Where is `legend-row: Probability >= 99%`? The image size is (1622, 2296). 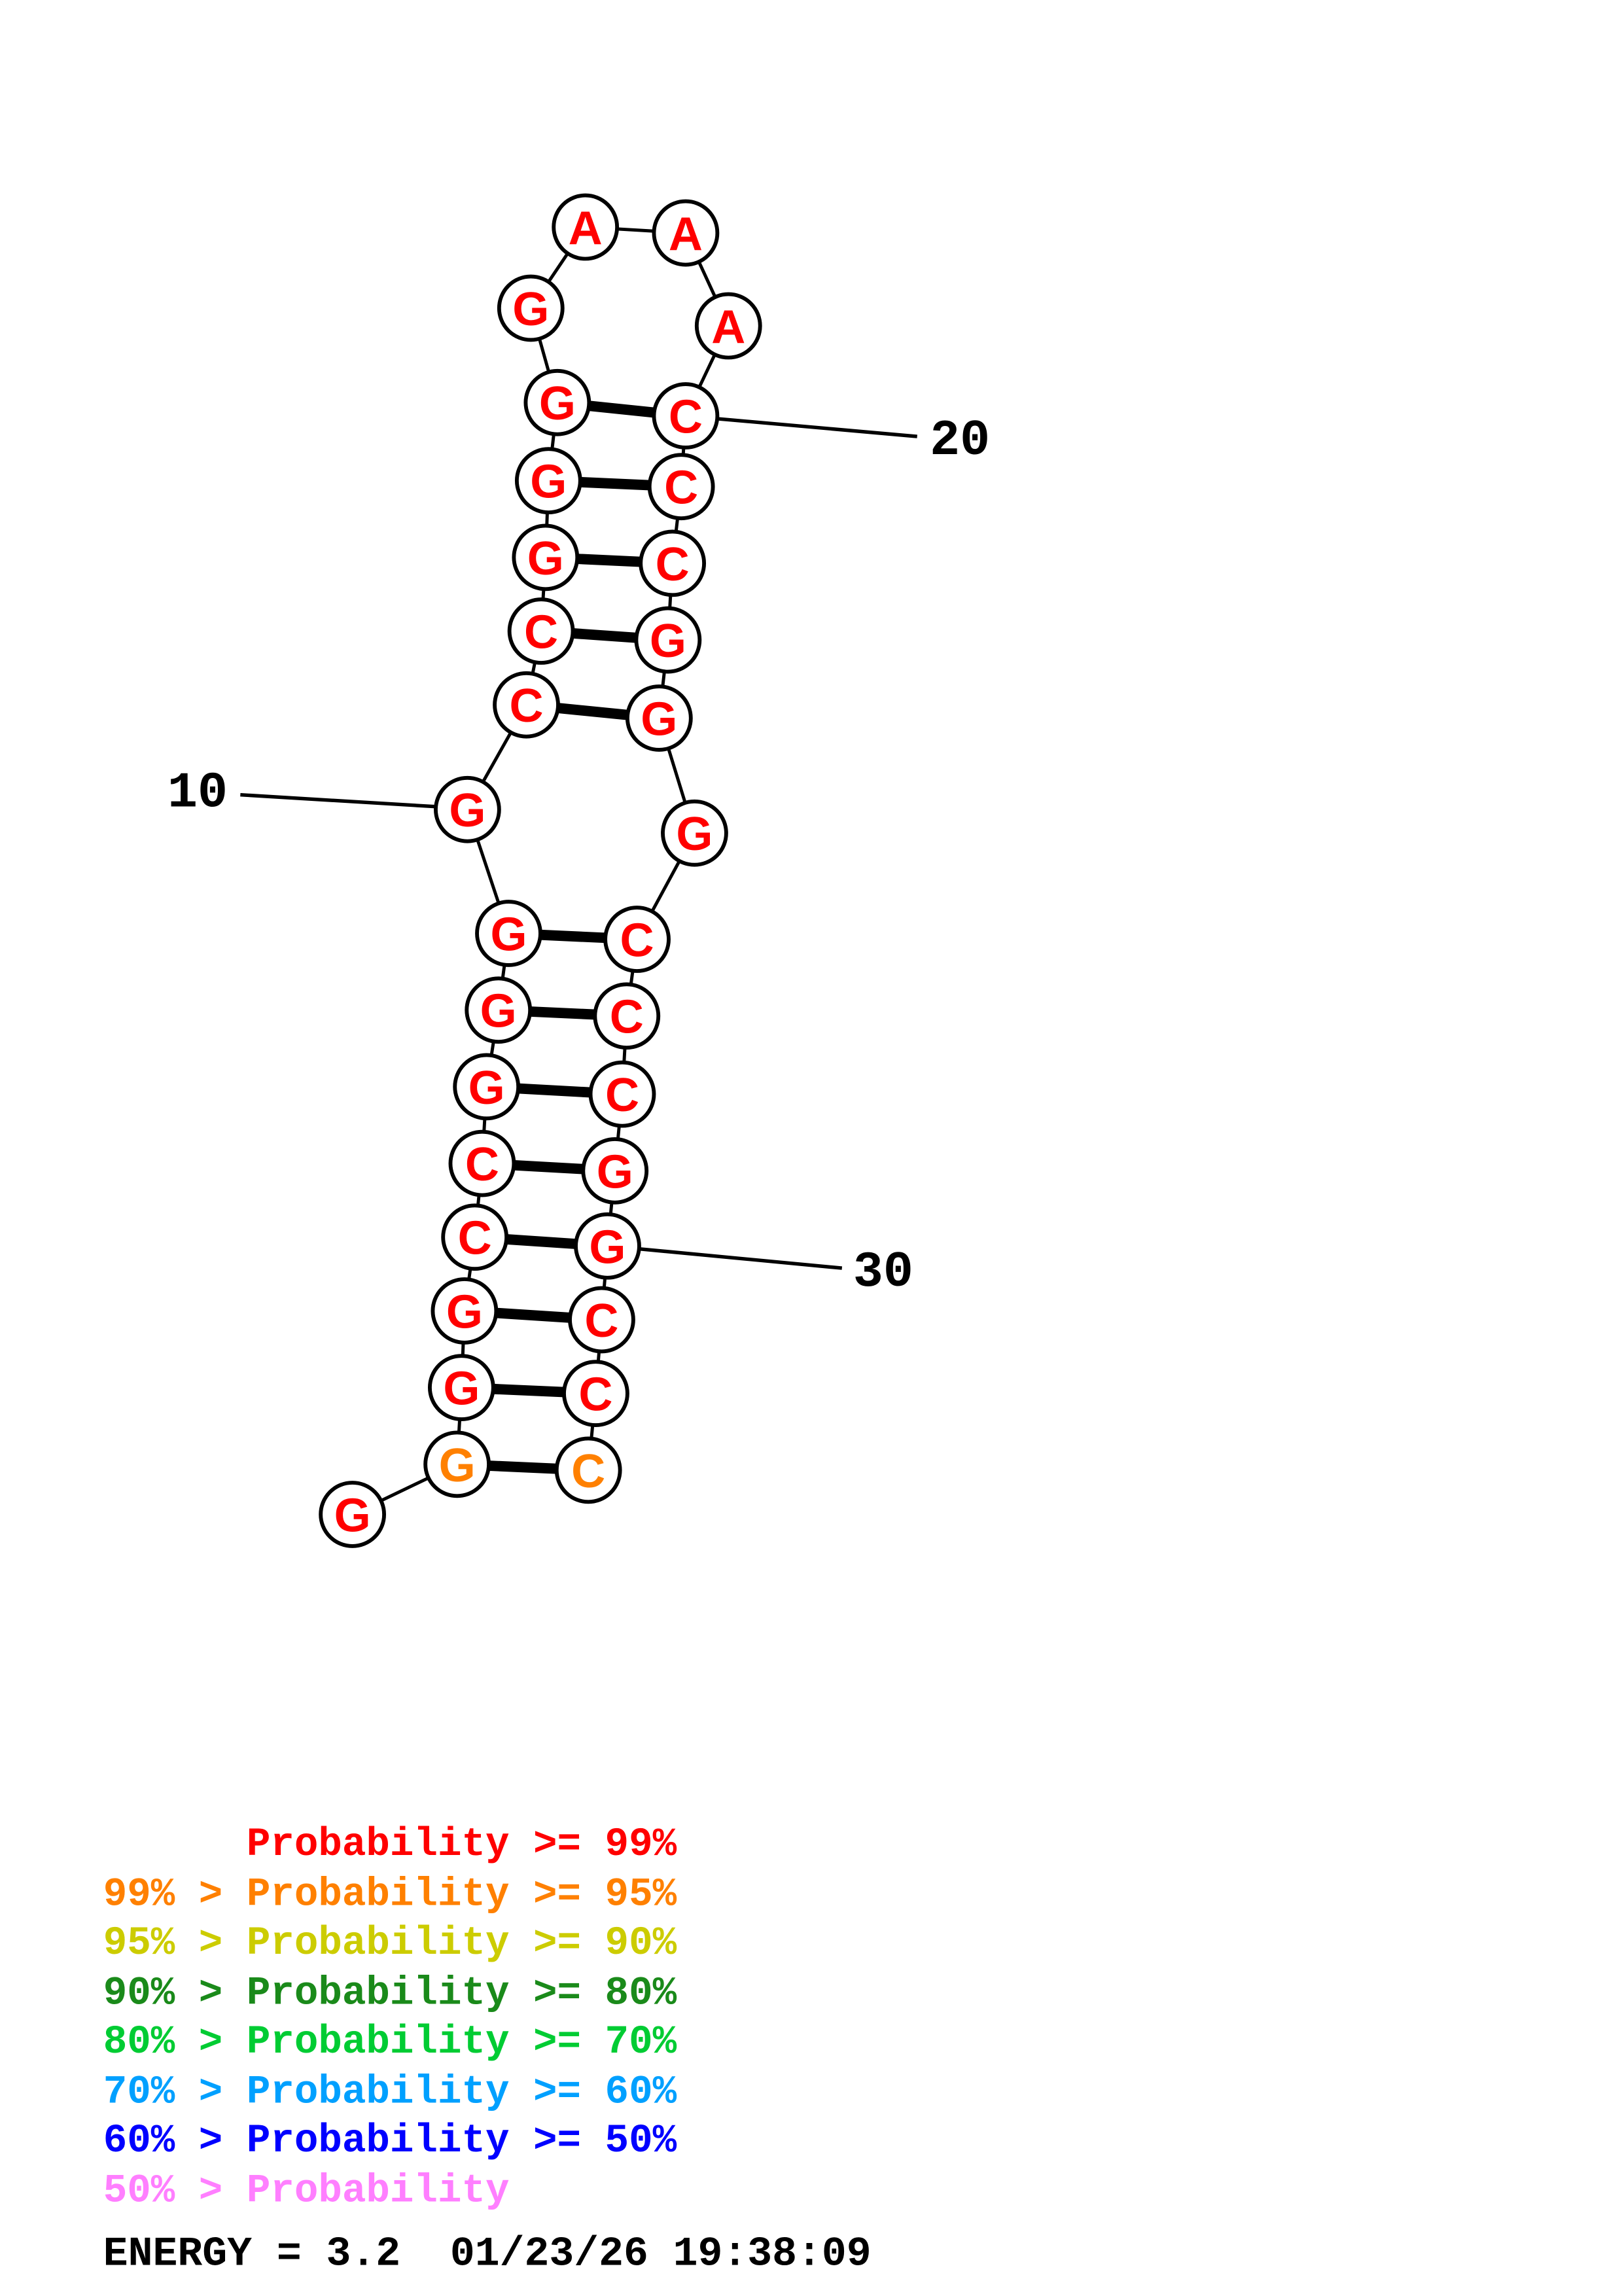 legend-row: Probability >= 99% is located at coordinates (390, 1846).